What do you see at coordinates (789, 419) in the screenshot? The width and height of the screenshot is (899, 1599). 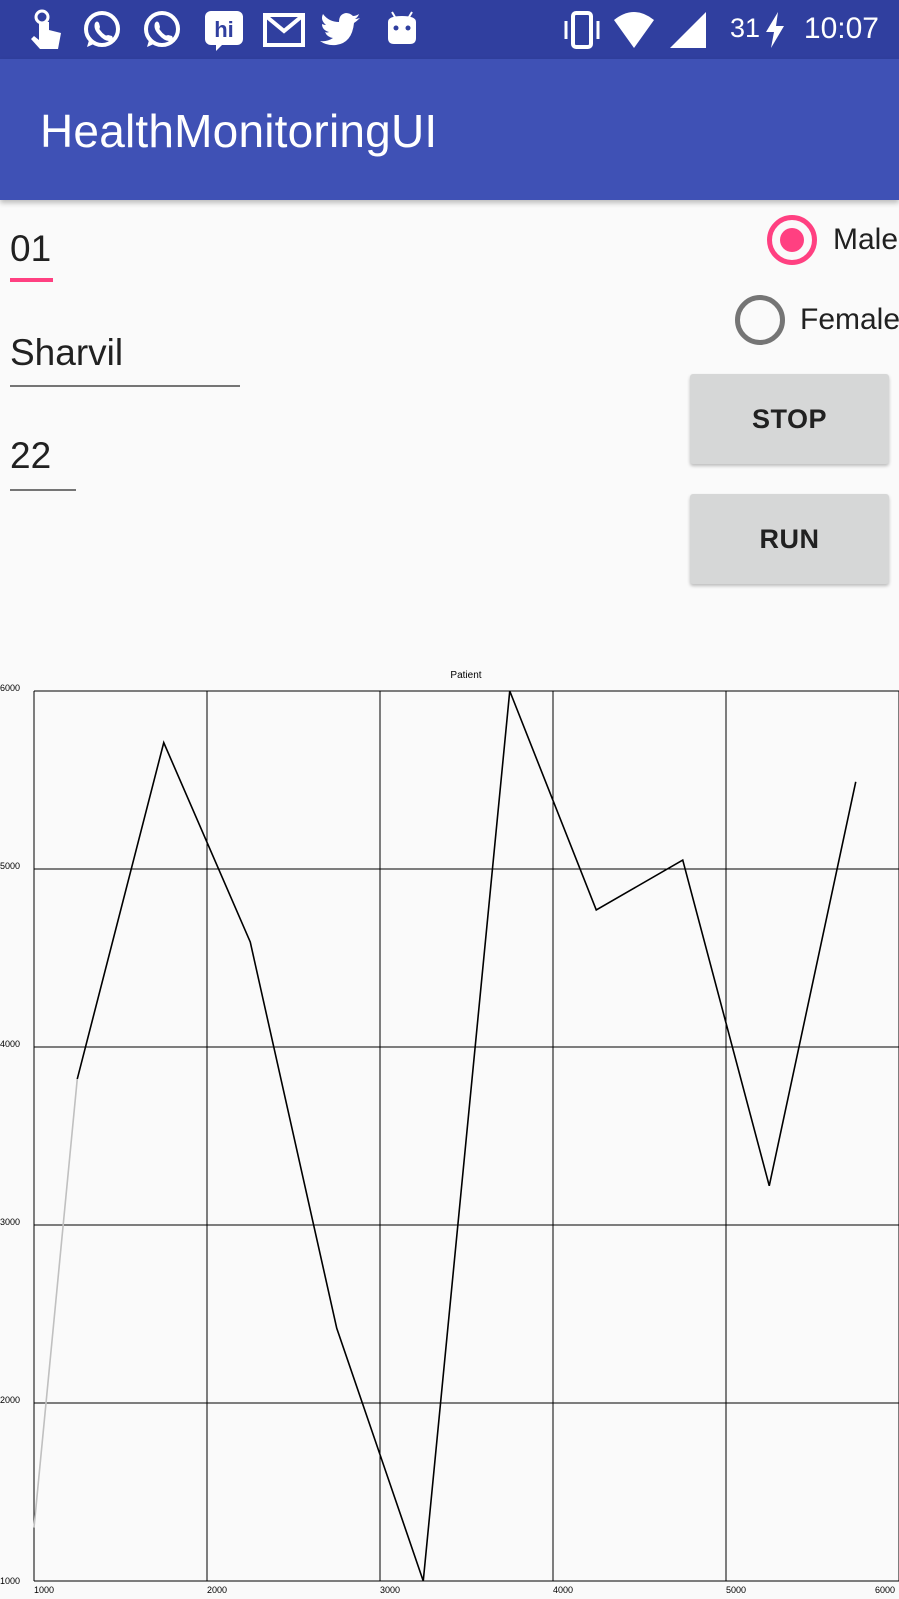 I see `stop-button: STOP` at bounding box center [789, 419].